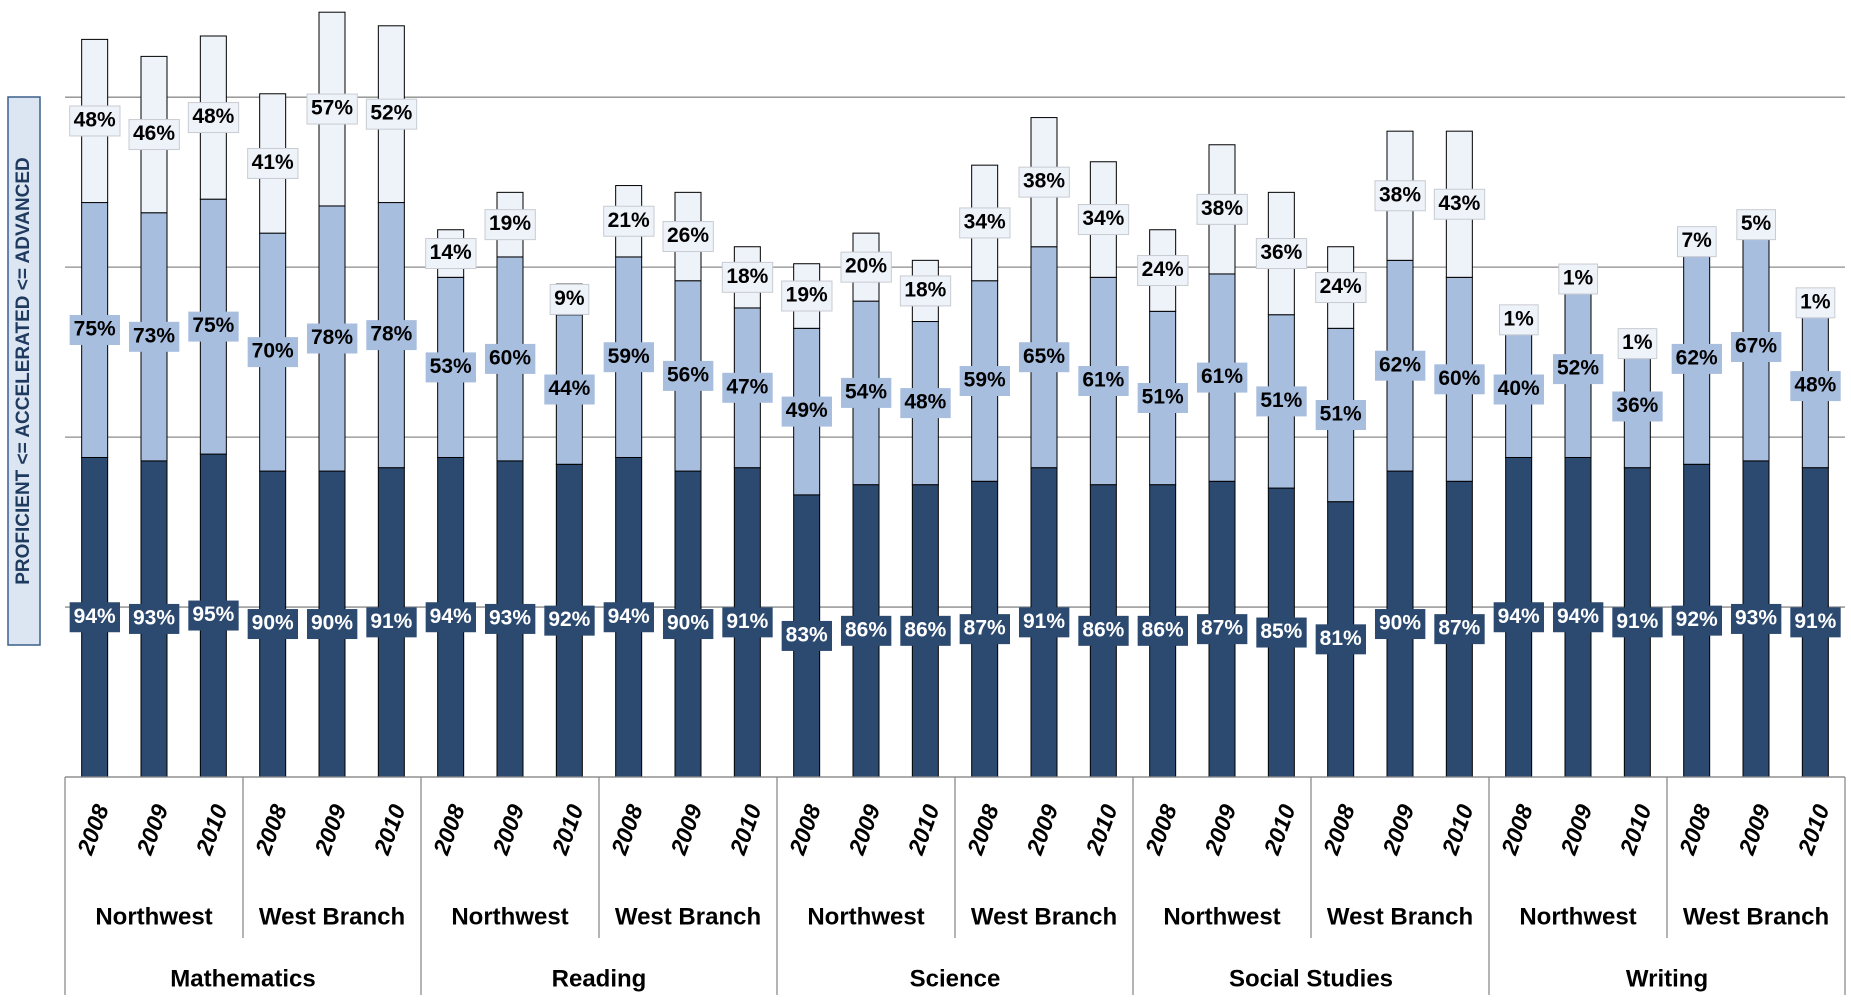 The image size is (1851, 1000). Describe the element at coordinates (629, 356) in the screenshot. I see `data-label: 59%` at that location.